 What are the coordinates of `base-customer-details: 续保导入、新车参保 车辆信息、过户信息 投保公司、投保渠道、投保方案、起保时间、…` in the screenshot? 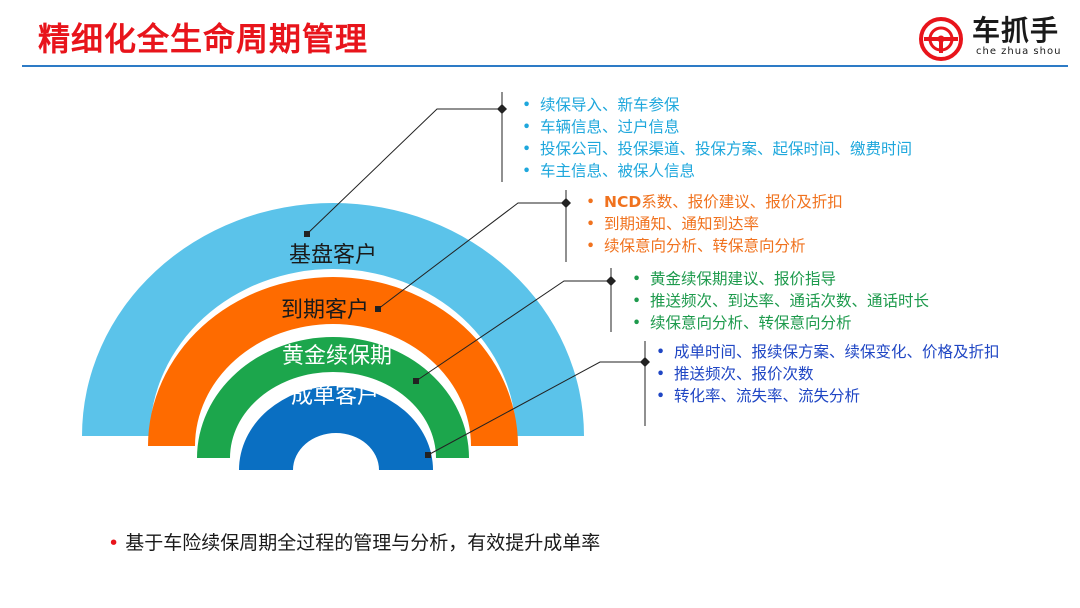 It's located at (715, 138).